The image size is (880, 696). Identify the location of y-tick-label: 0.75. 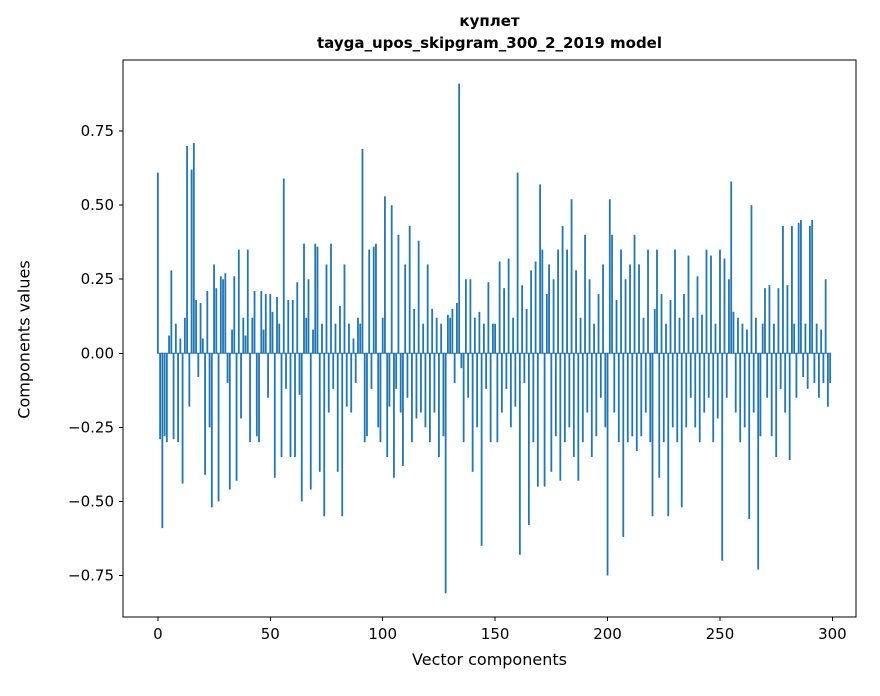
(97, 131).